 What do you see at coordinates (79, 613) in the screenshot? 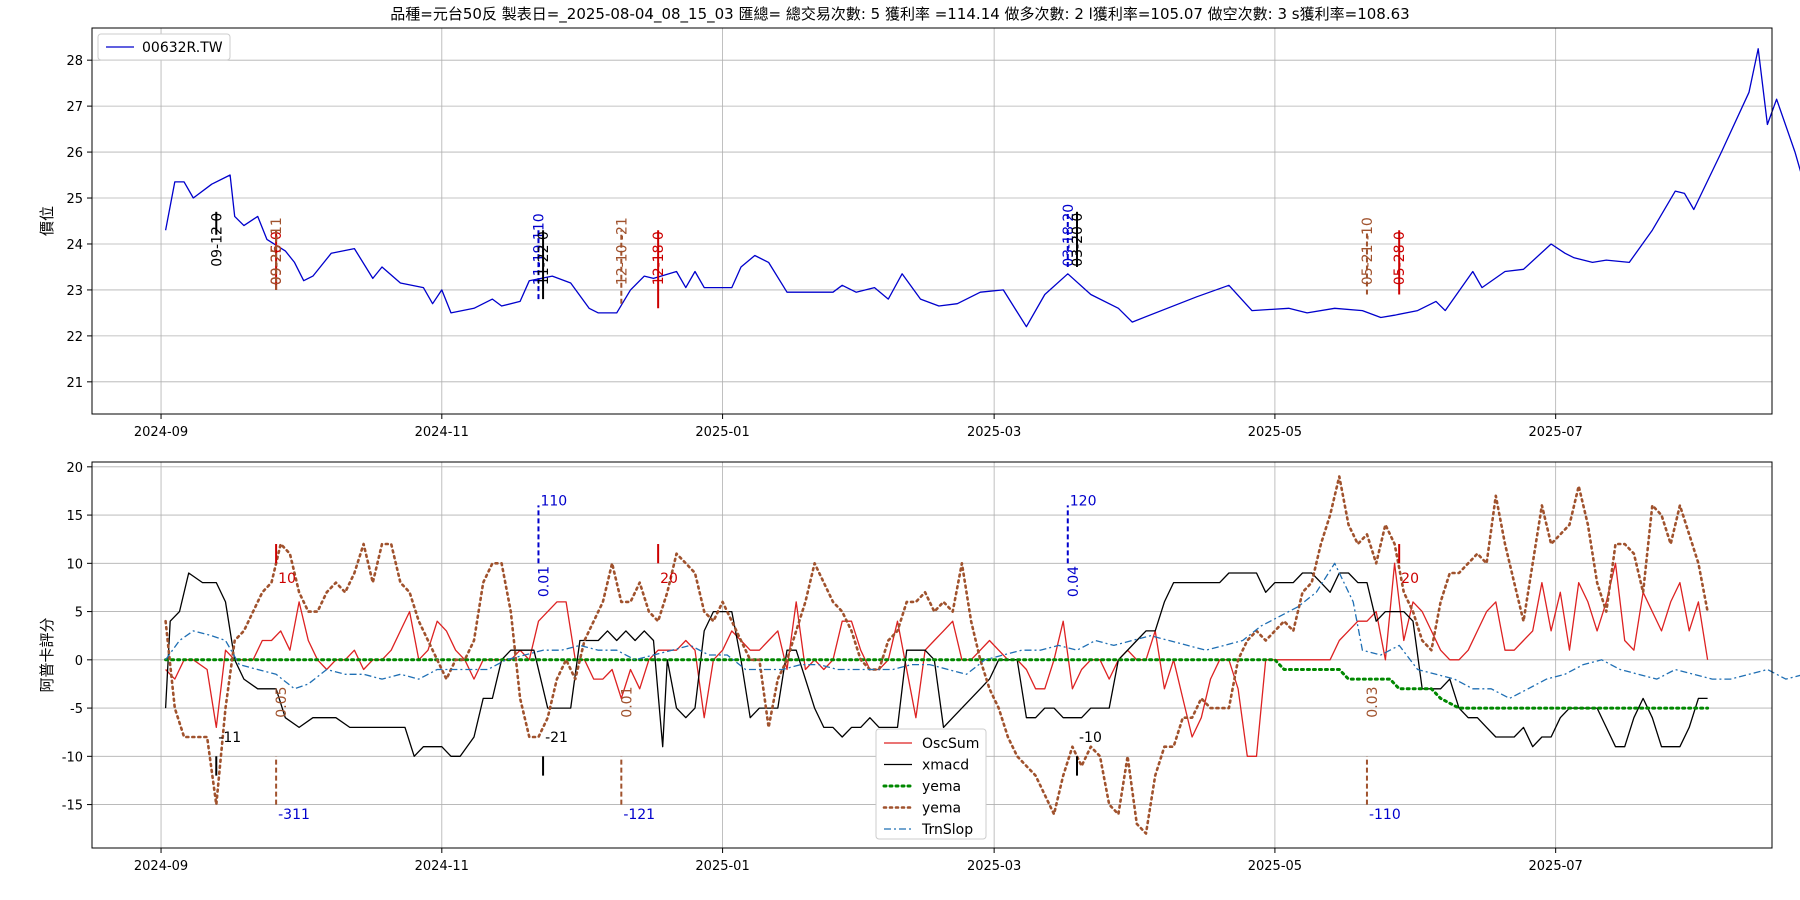
I see `y-tick-label: 5` at bounding box center [79, 613].